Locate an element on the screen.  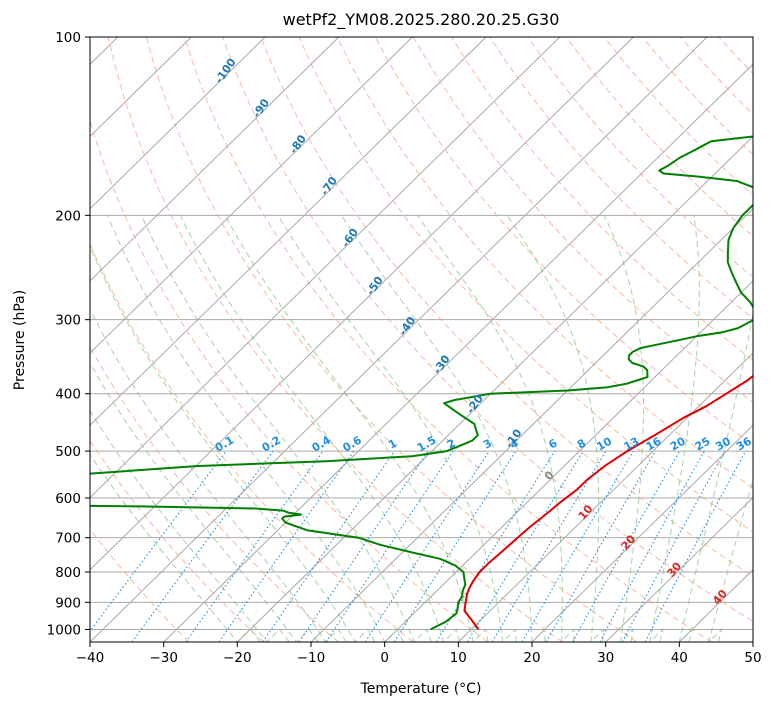
x-tick-label: −20 is located at coordinates (237, 658).